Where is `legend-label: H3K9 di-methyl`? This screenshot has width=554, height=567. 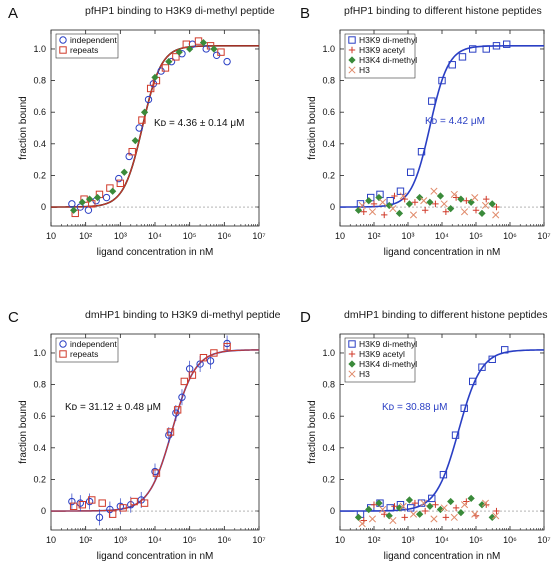 legend-label: H3K9 di-methyl is located at coordinates (388, 40).